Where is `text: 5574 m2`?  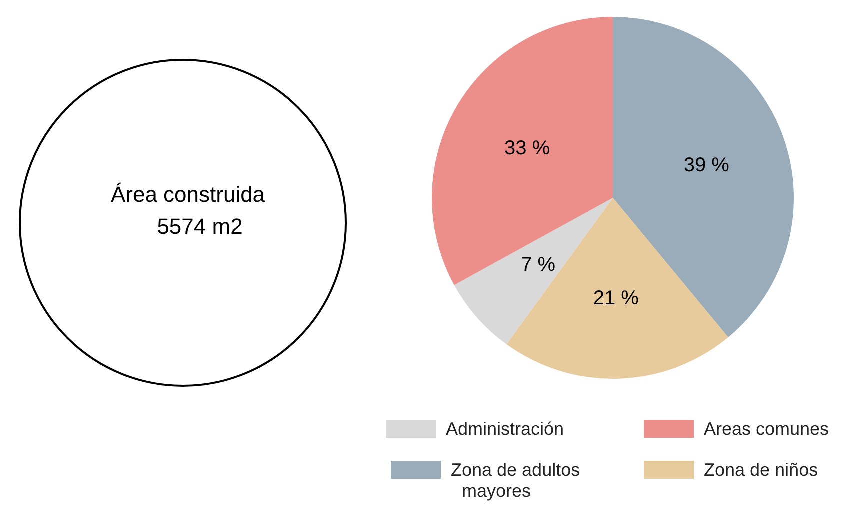 text: 5574 m2 is located at coordinates (200, 226).